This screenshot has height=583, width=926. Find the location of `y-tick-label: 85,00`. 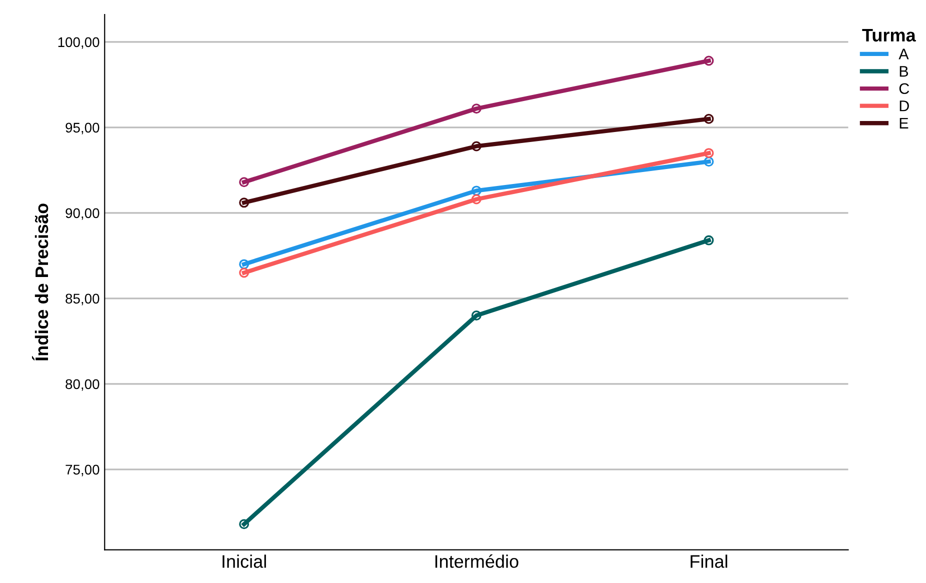

y-tick-label: 85,00 is located at coordinates (83, 300).